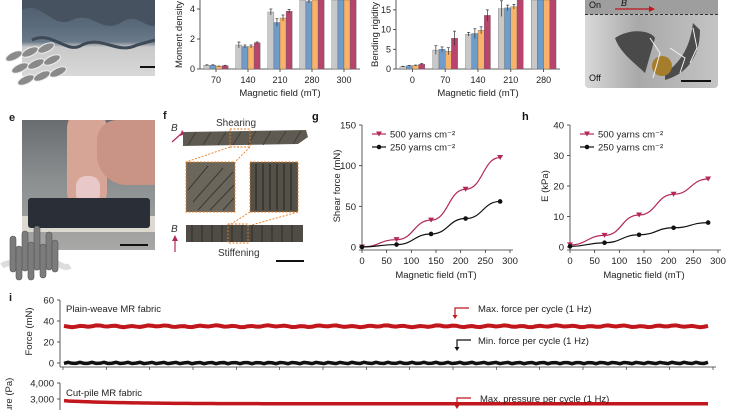  What do you see at coordinates (525, 117) in the screenshot?
I see `panel-letter-h: h` at bounding box center [525, 117].